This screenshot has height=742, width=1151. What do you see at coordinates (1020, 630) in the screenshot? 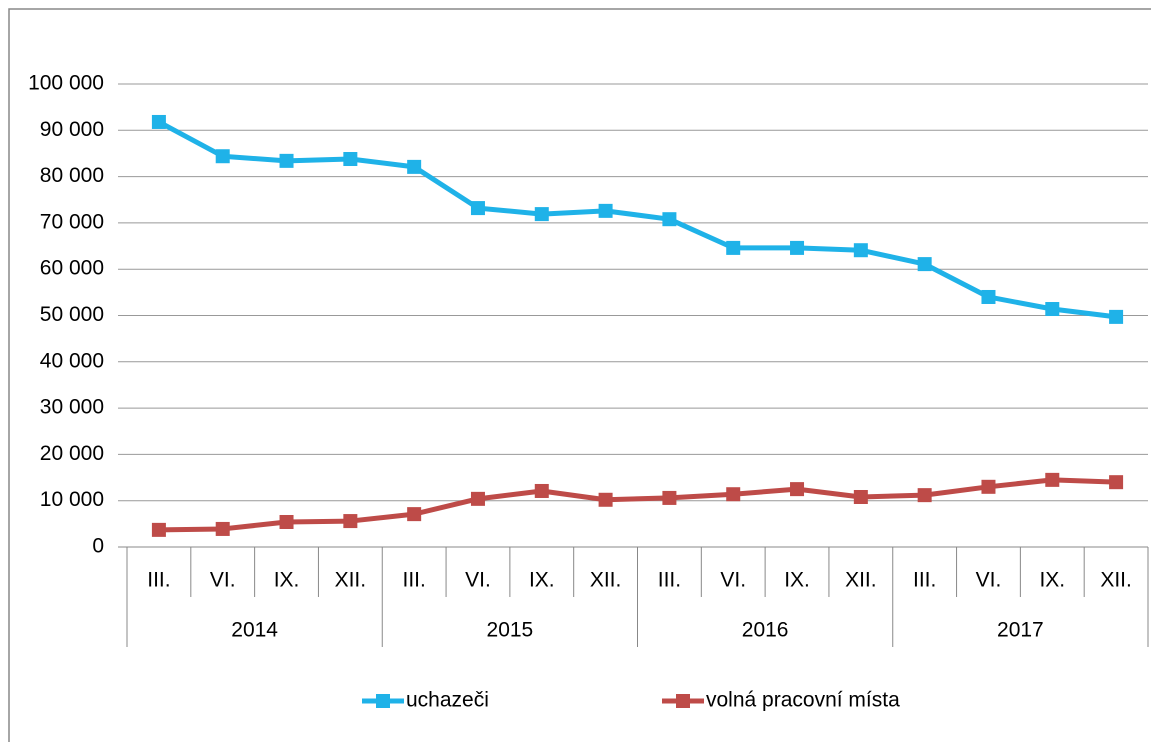
I see `x-group-label: 2017` at bounding box center [1020, 630].